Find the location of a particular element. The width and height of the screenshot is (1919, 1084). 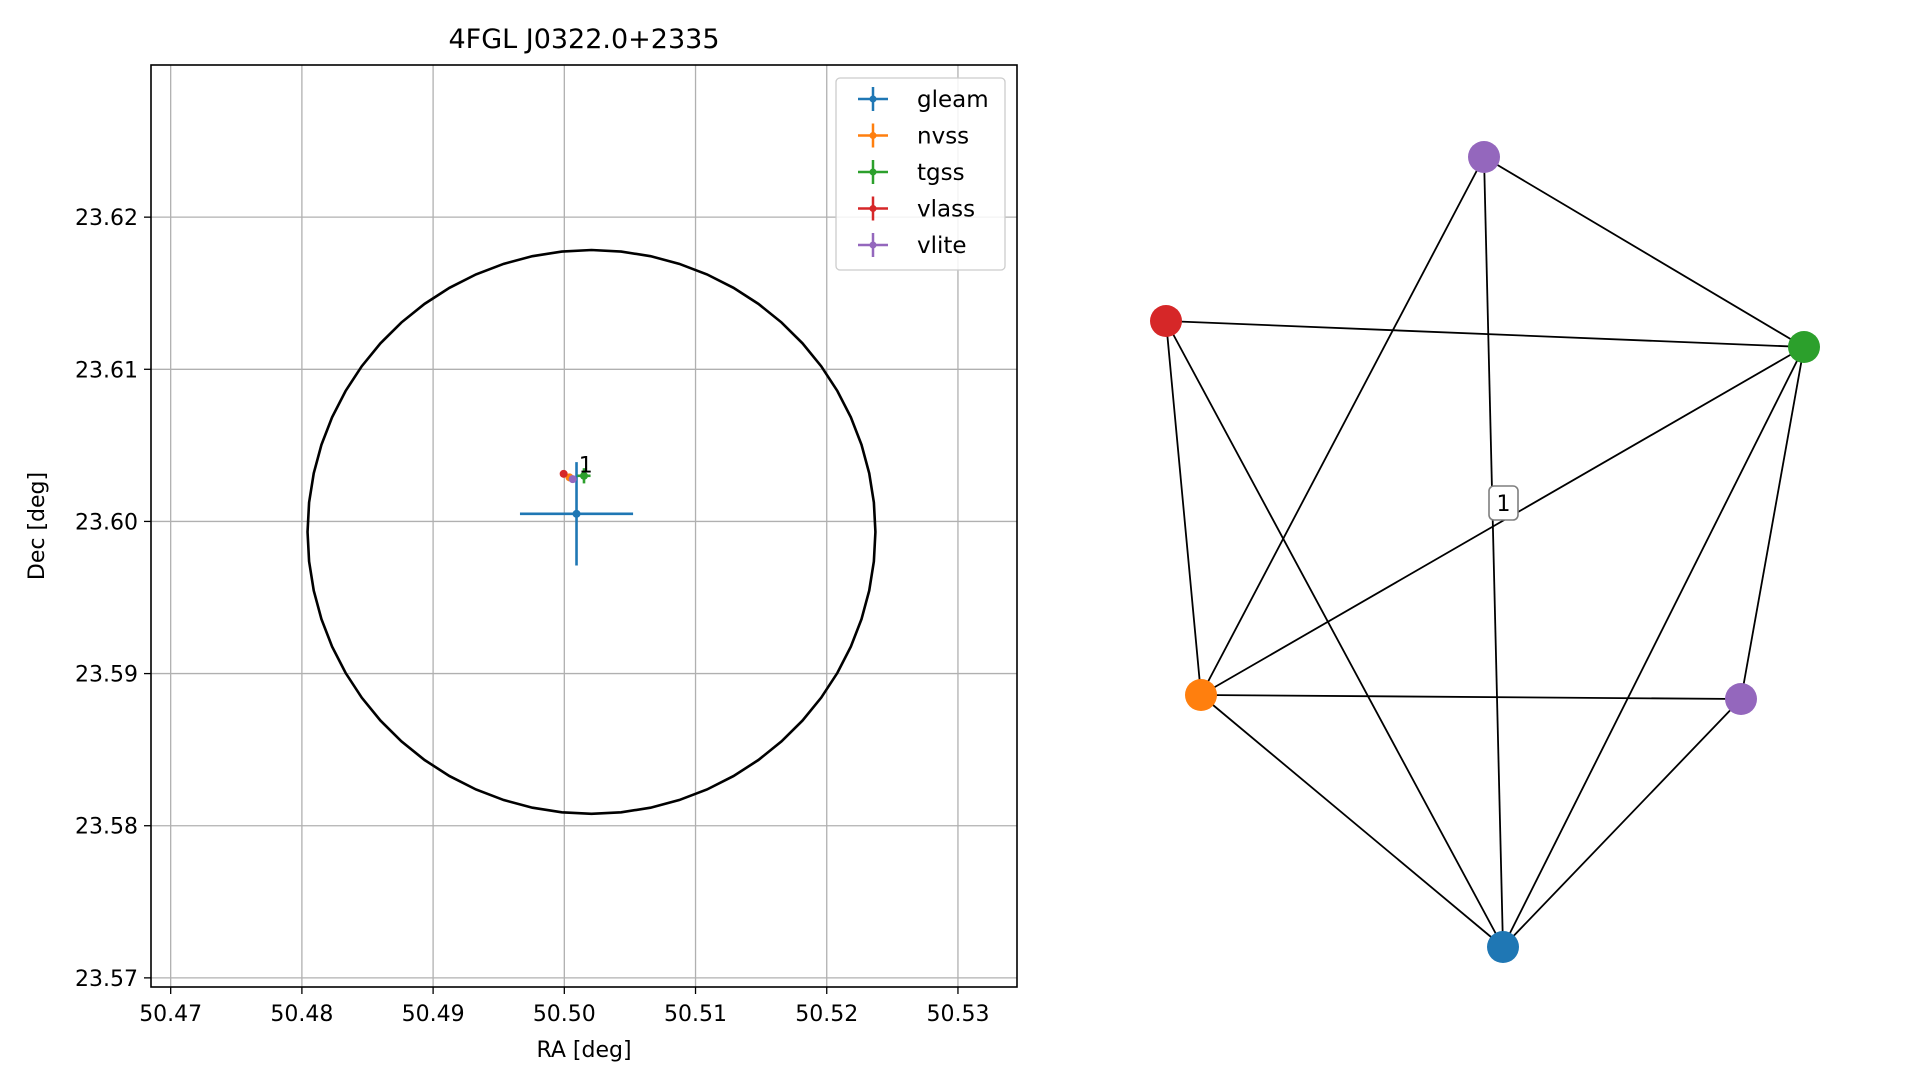

edge-vlass-nvss is located at coordinates (1183, 508).